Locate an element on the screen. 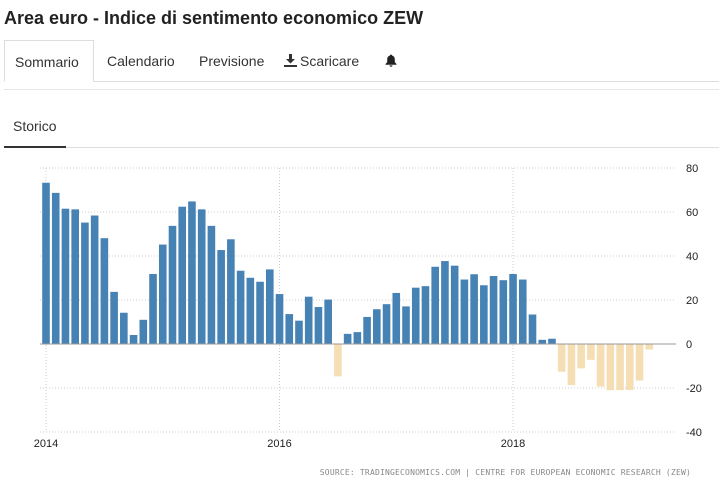 The image size is (719, 489). x-tick-label: 2016 is located at coordinates (279, 444).